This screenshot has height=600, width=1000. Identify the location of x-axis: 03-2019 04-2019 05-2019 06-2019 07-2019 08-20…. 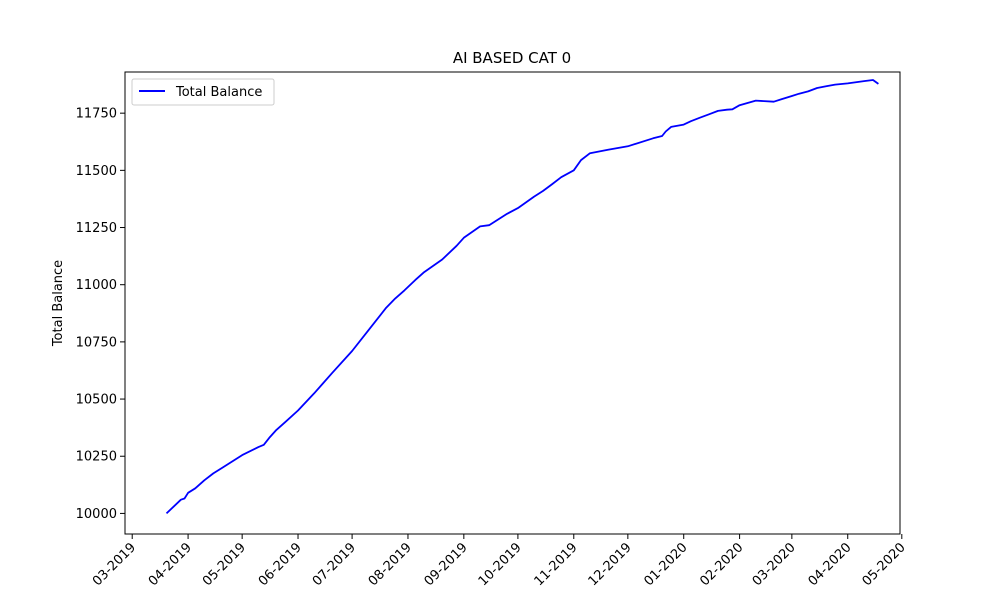
(499, 561).